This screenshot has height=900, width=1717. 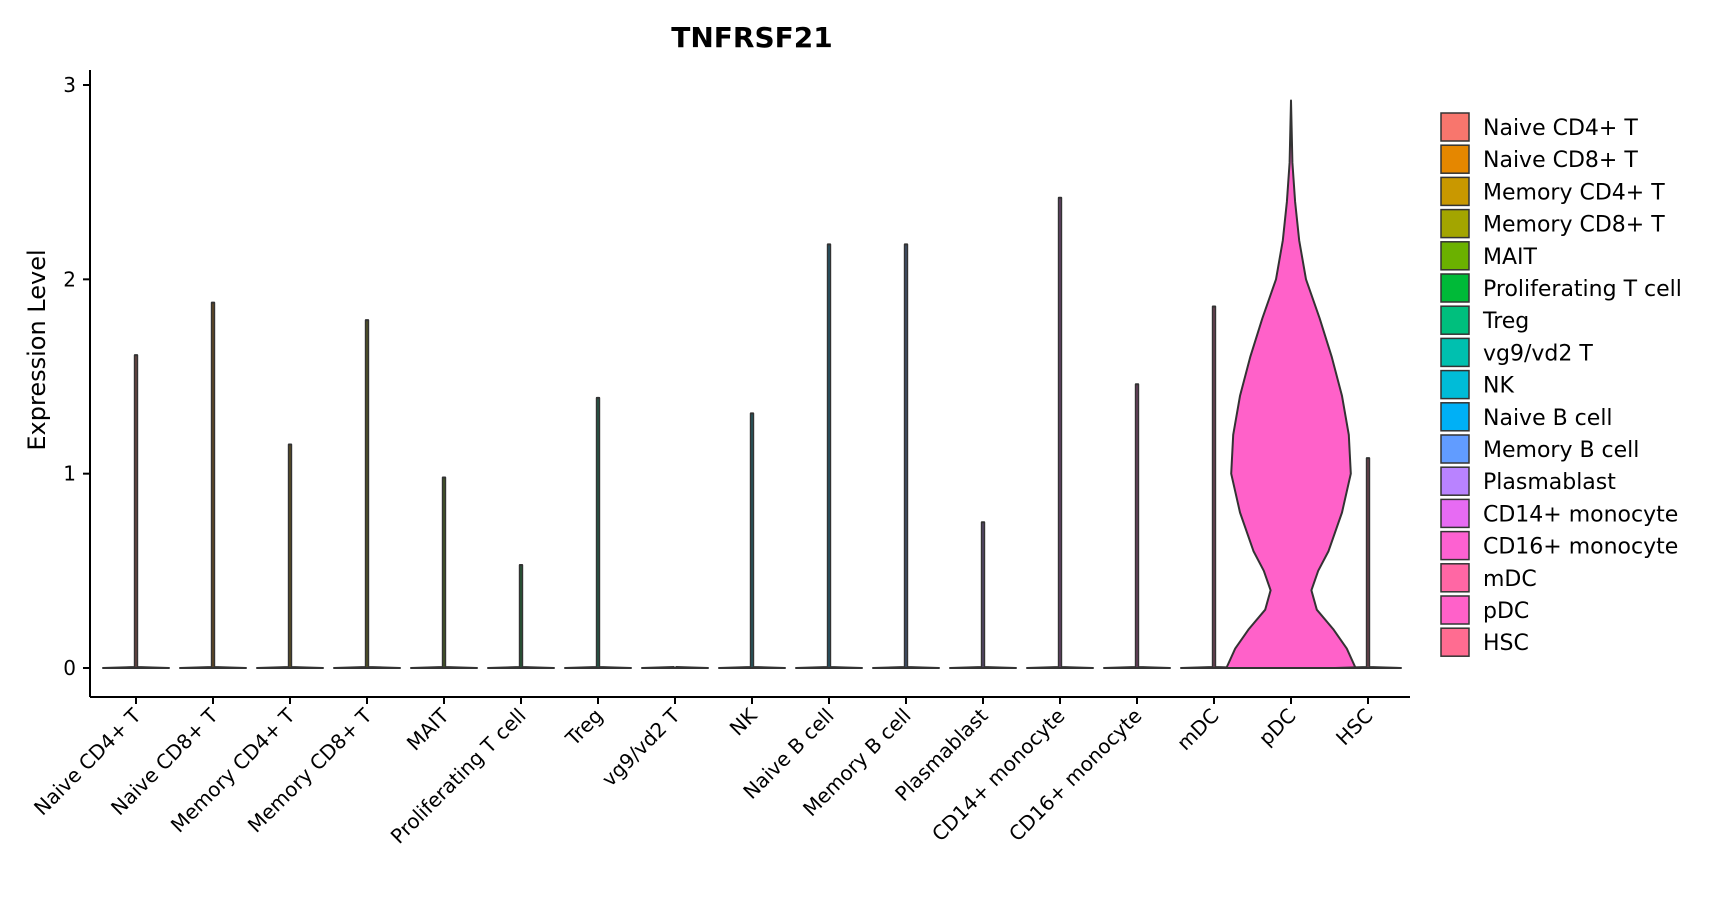 What do you see at coordinates (1580, 547) in the screenshot?
I see `legend-label: CD16+ monocyte` at bounding box center [1580, 547].